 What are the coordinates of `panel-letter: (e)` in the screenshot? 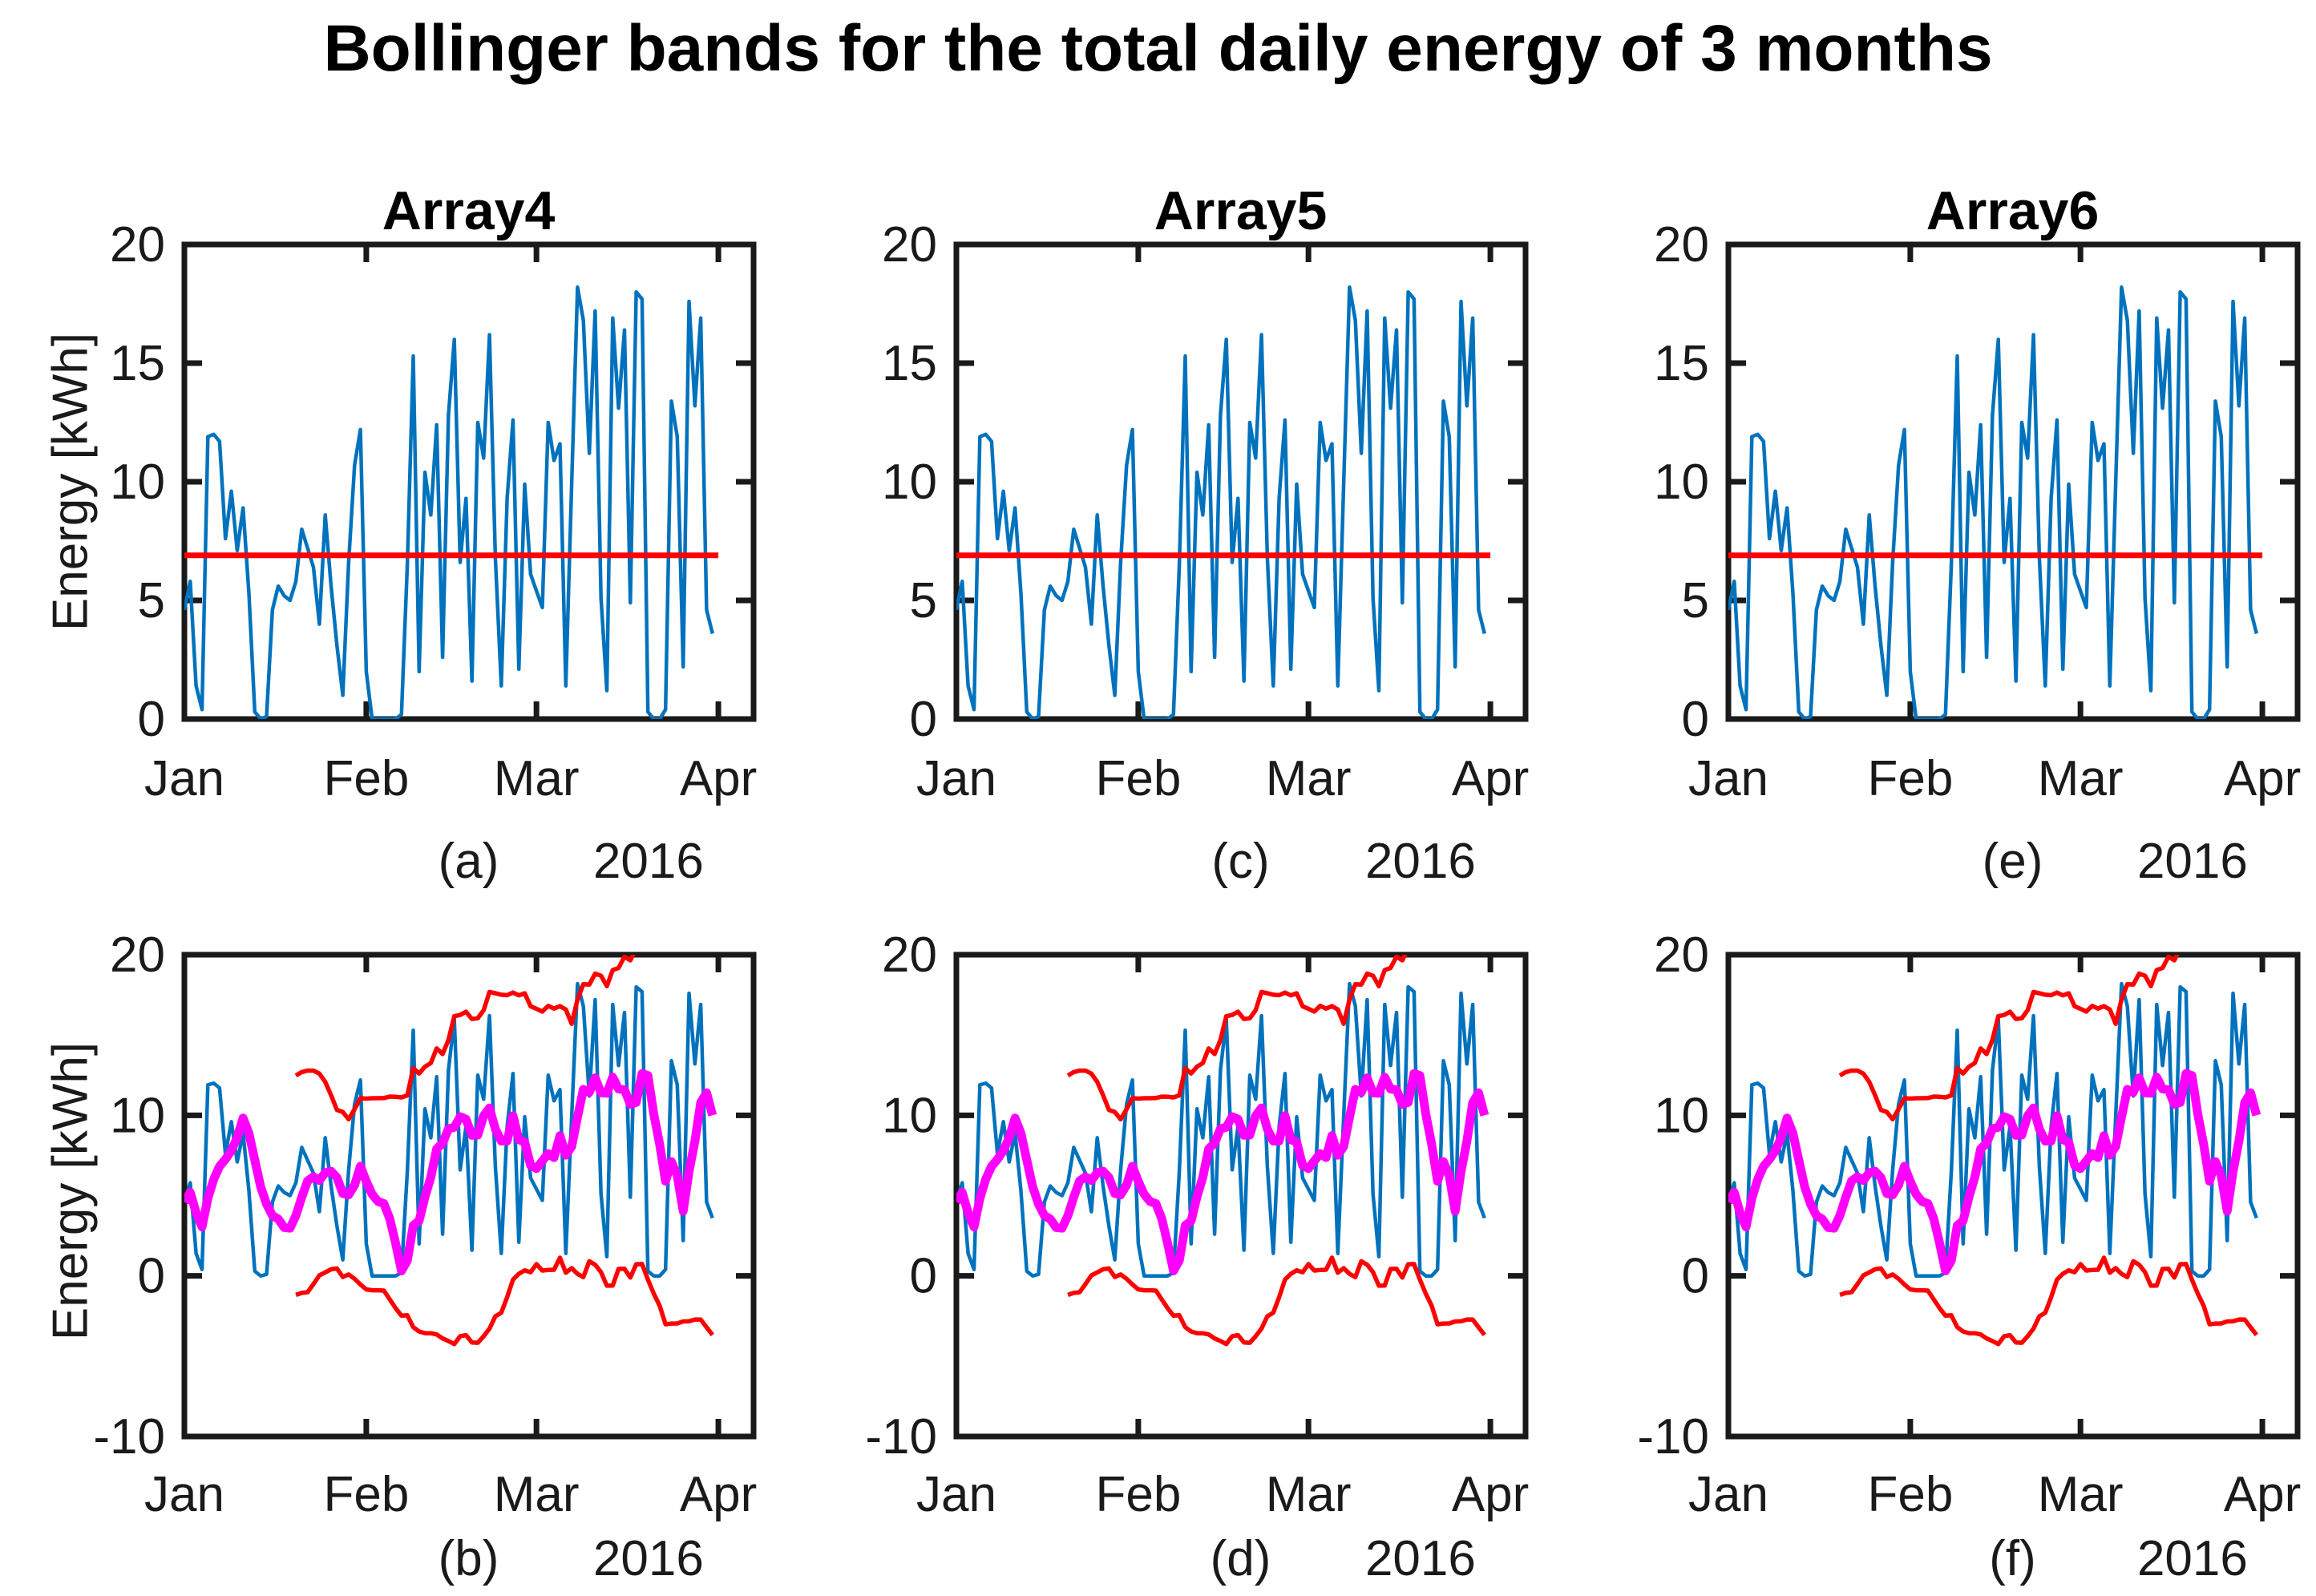 It's located at (2013, 861).